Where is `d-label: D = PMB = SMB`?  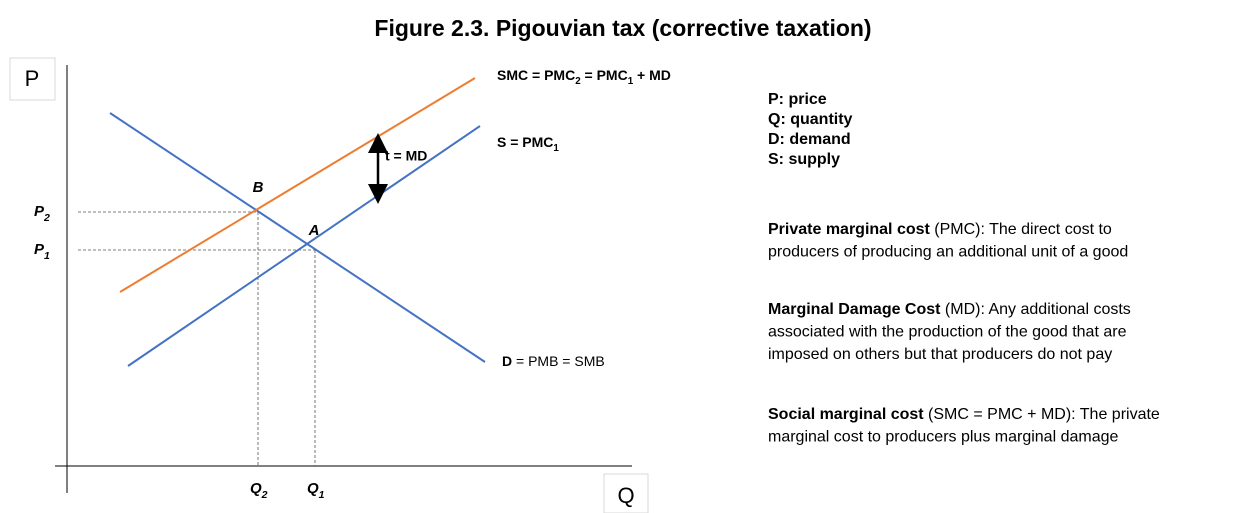 d-label: D = PMB = SMB is located at coordinates (553, 361).